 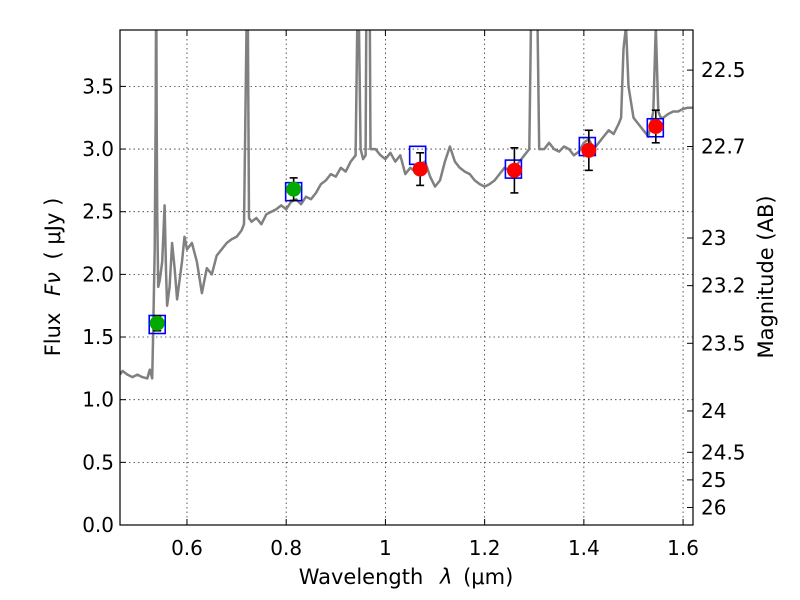 What do you see at coordinates (98, 525) in the screenshot?
I see `y-tick-label: 0.0` at bounding box center [98, 525].